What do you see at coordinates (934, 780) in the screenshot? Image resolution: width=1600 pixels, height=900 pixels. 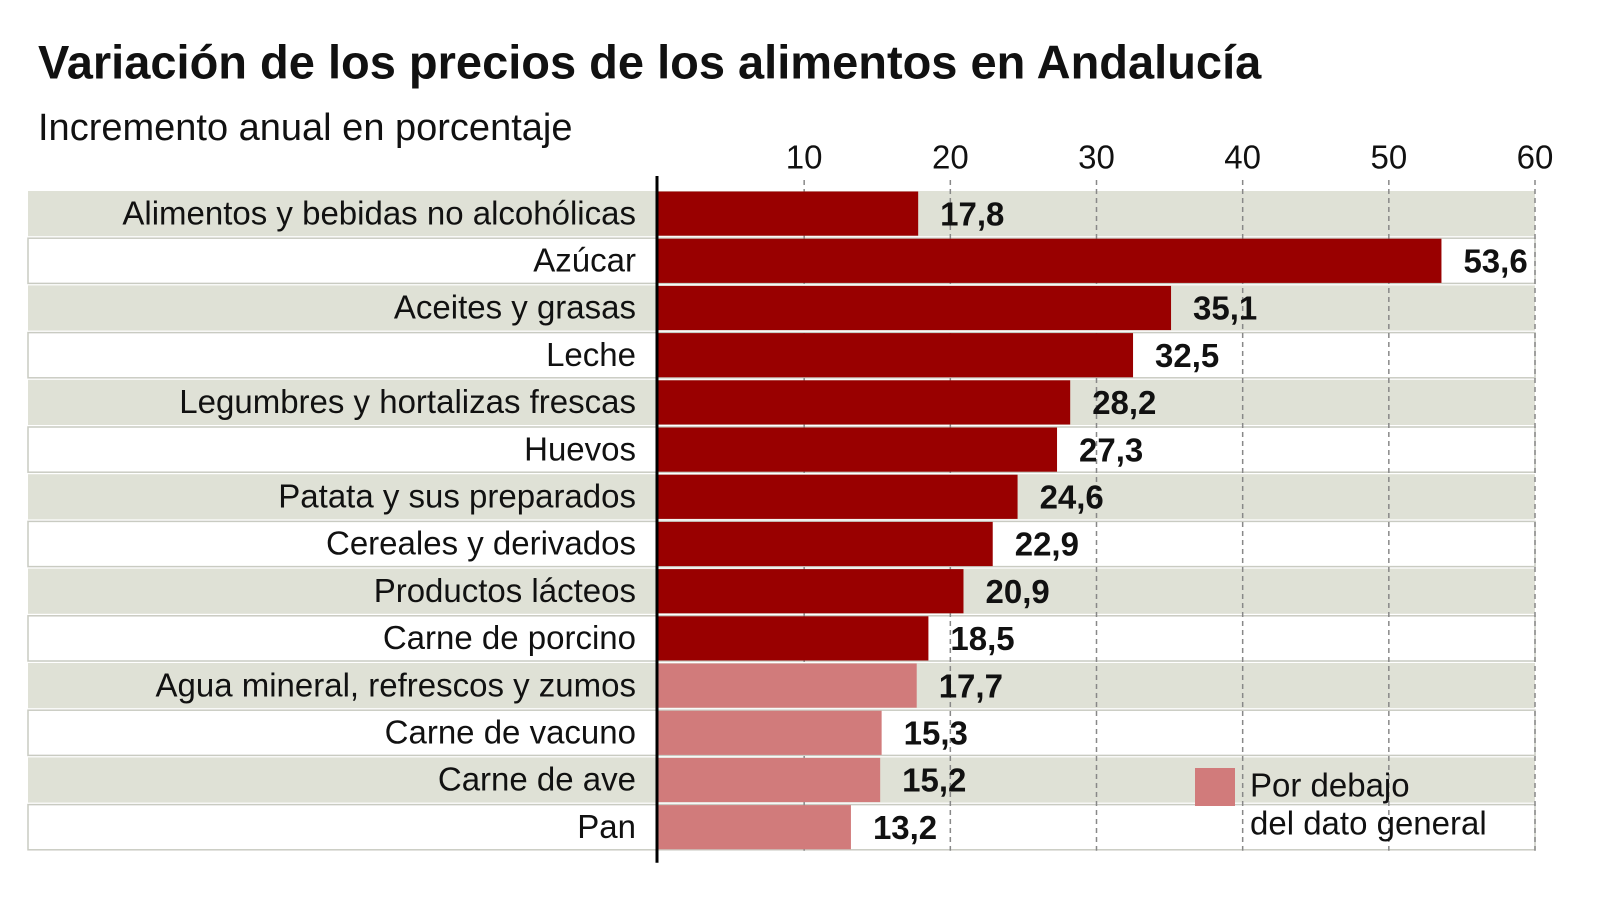 I see `value-label: 15,2` at bounding box center [934, 780].